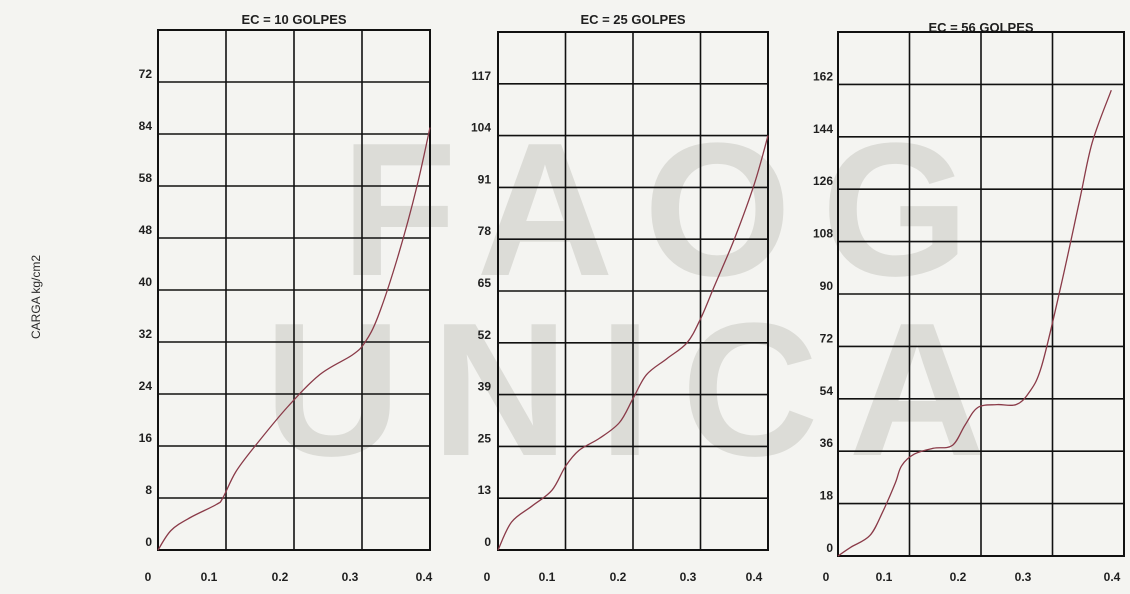  I want to click on chart-title: EC = 25 GOLPES, so click(632, 19).